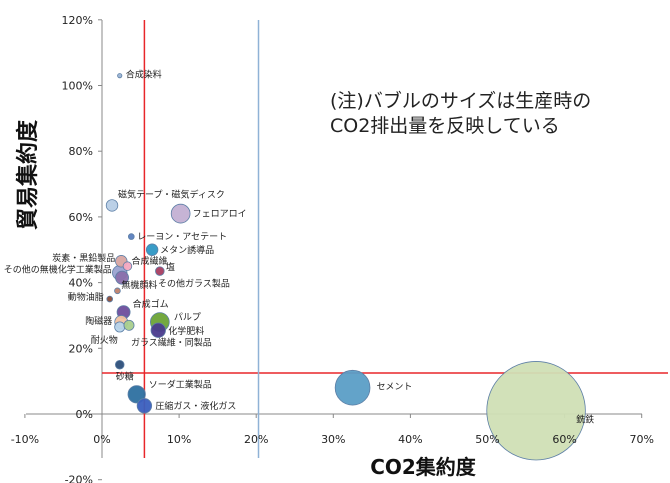 This screenshot has height=483, width=670. Describe the element at coordinates (144, 75) in the screenshot. I see `bubble-label: 合成染料` at that location.